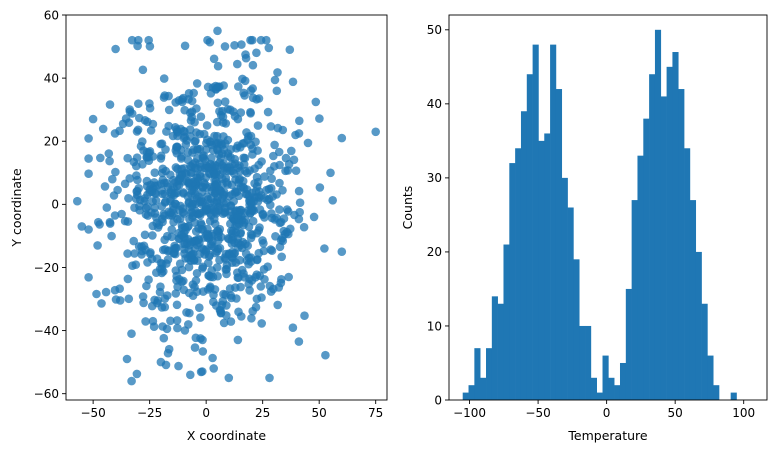 The image size is (776, 453). What do you see at coordinates (46, 394) in the screenshot?
I see `scatter-y-tick-label: −60` at bounding box center [46, 394].